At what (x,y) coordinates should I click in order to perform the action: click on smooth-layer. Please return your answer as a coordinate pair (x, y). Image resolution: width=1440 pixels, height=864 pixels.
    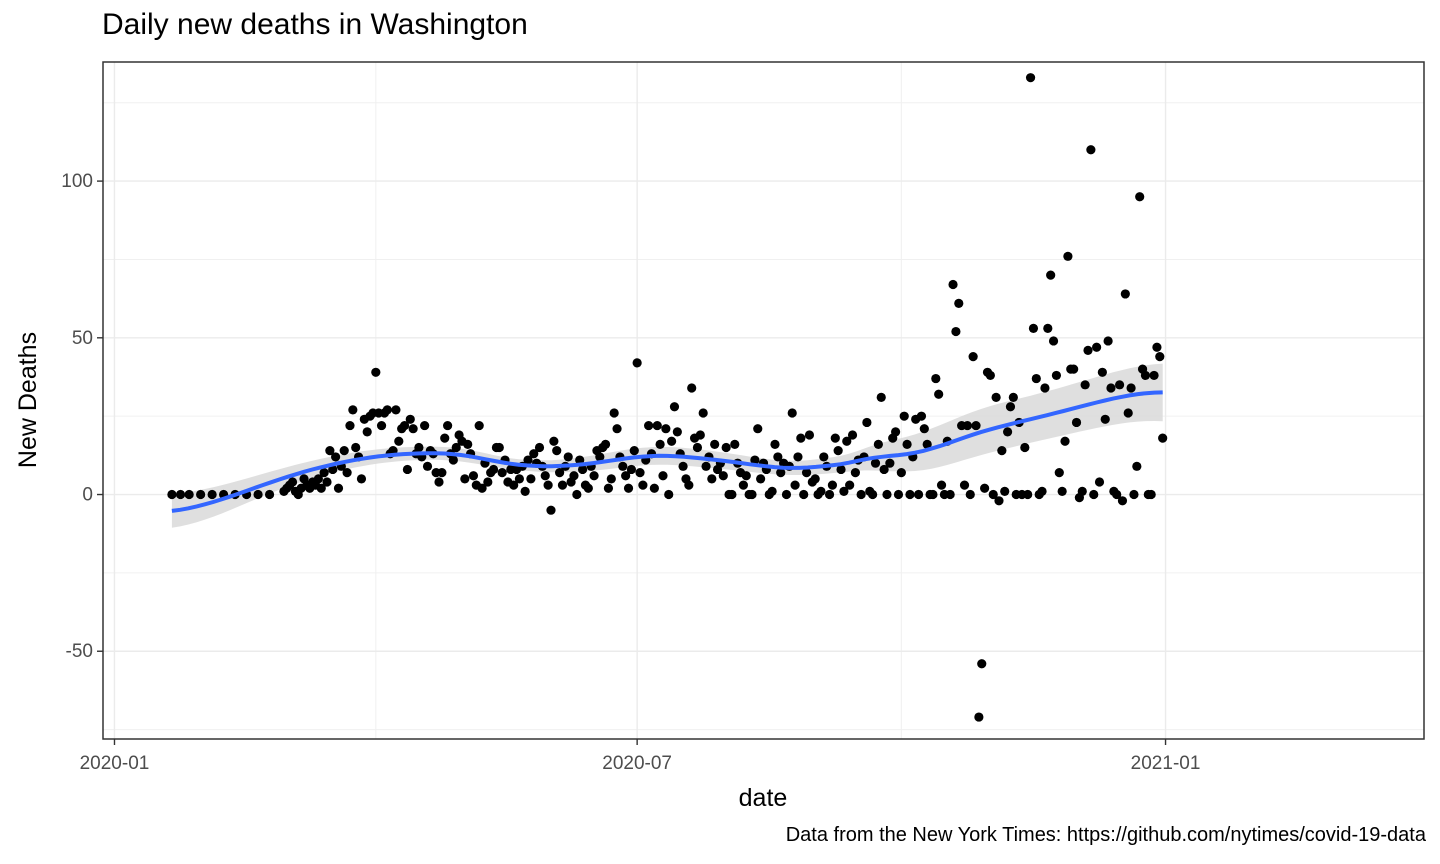
    Looking at the image, I should click on (667, 451).